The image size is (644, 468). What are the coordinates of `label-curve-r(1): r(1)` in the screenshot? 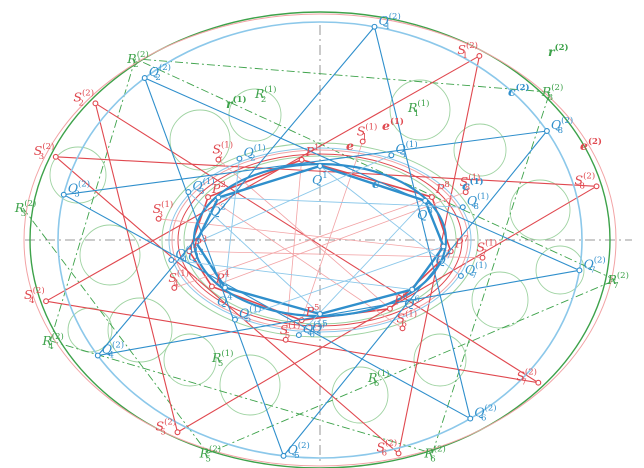 It's located at (236, 102).